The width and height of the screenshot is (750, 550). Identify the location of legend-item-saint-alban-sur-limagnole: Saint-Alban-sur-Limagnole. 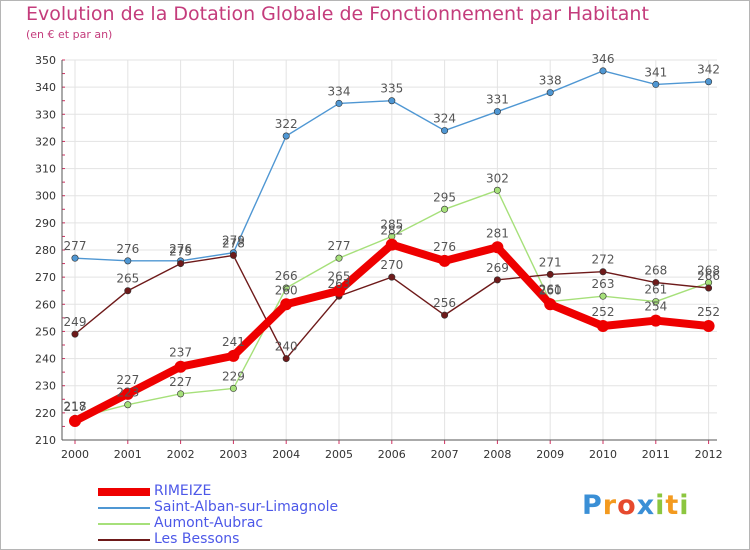
(248, 507).